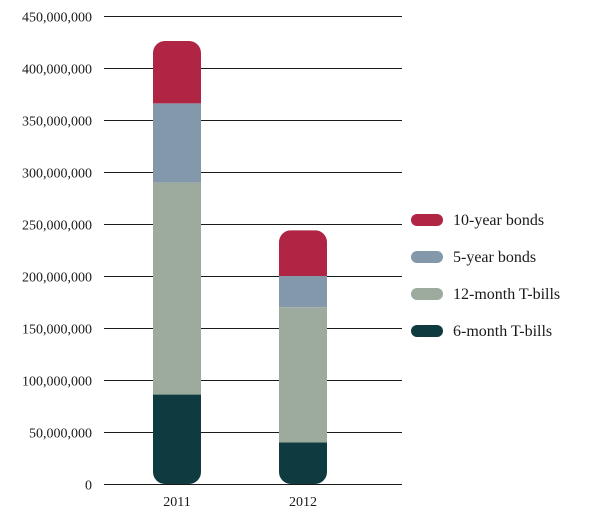 The image size is (589, 512). I want to click on legend-label: 12-month T-bills, so click(506, 294).